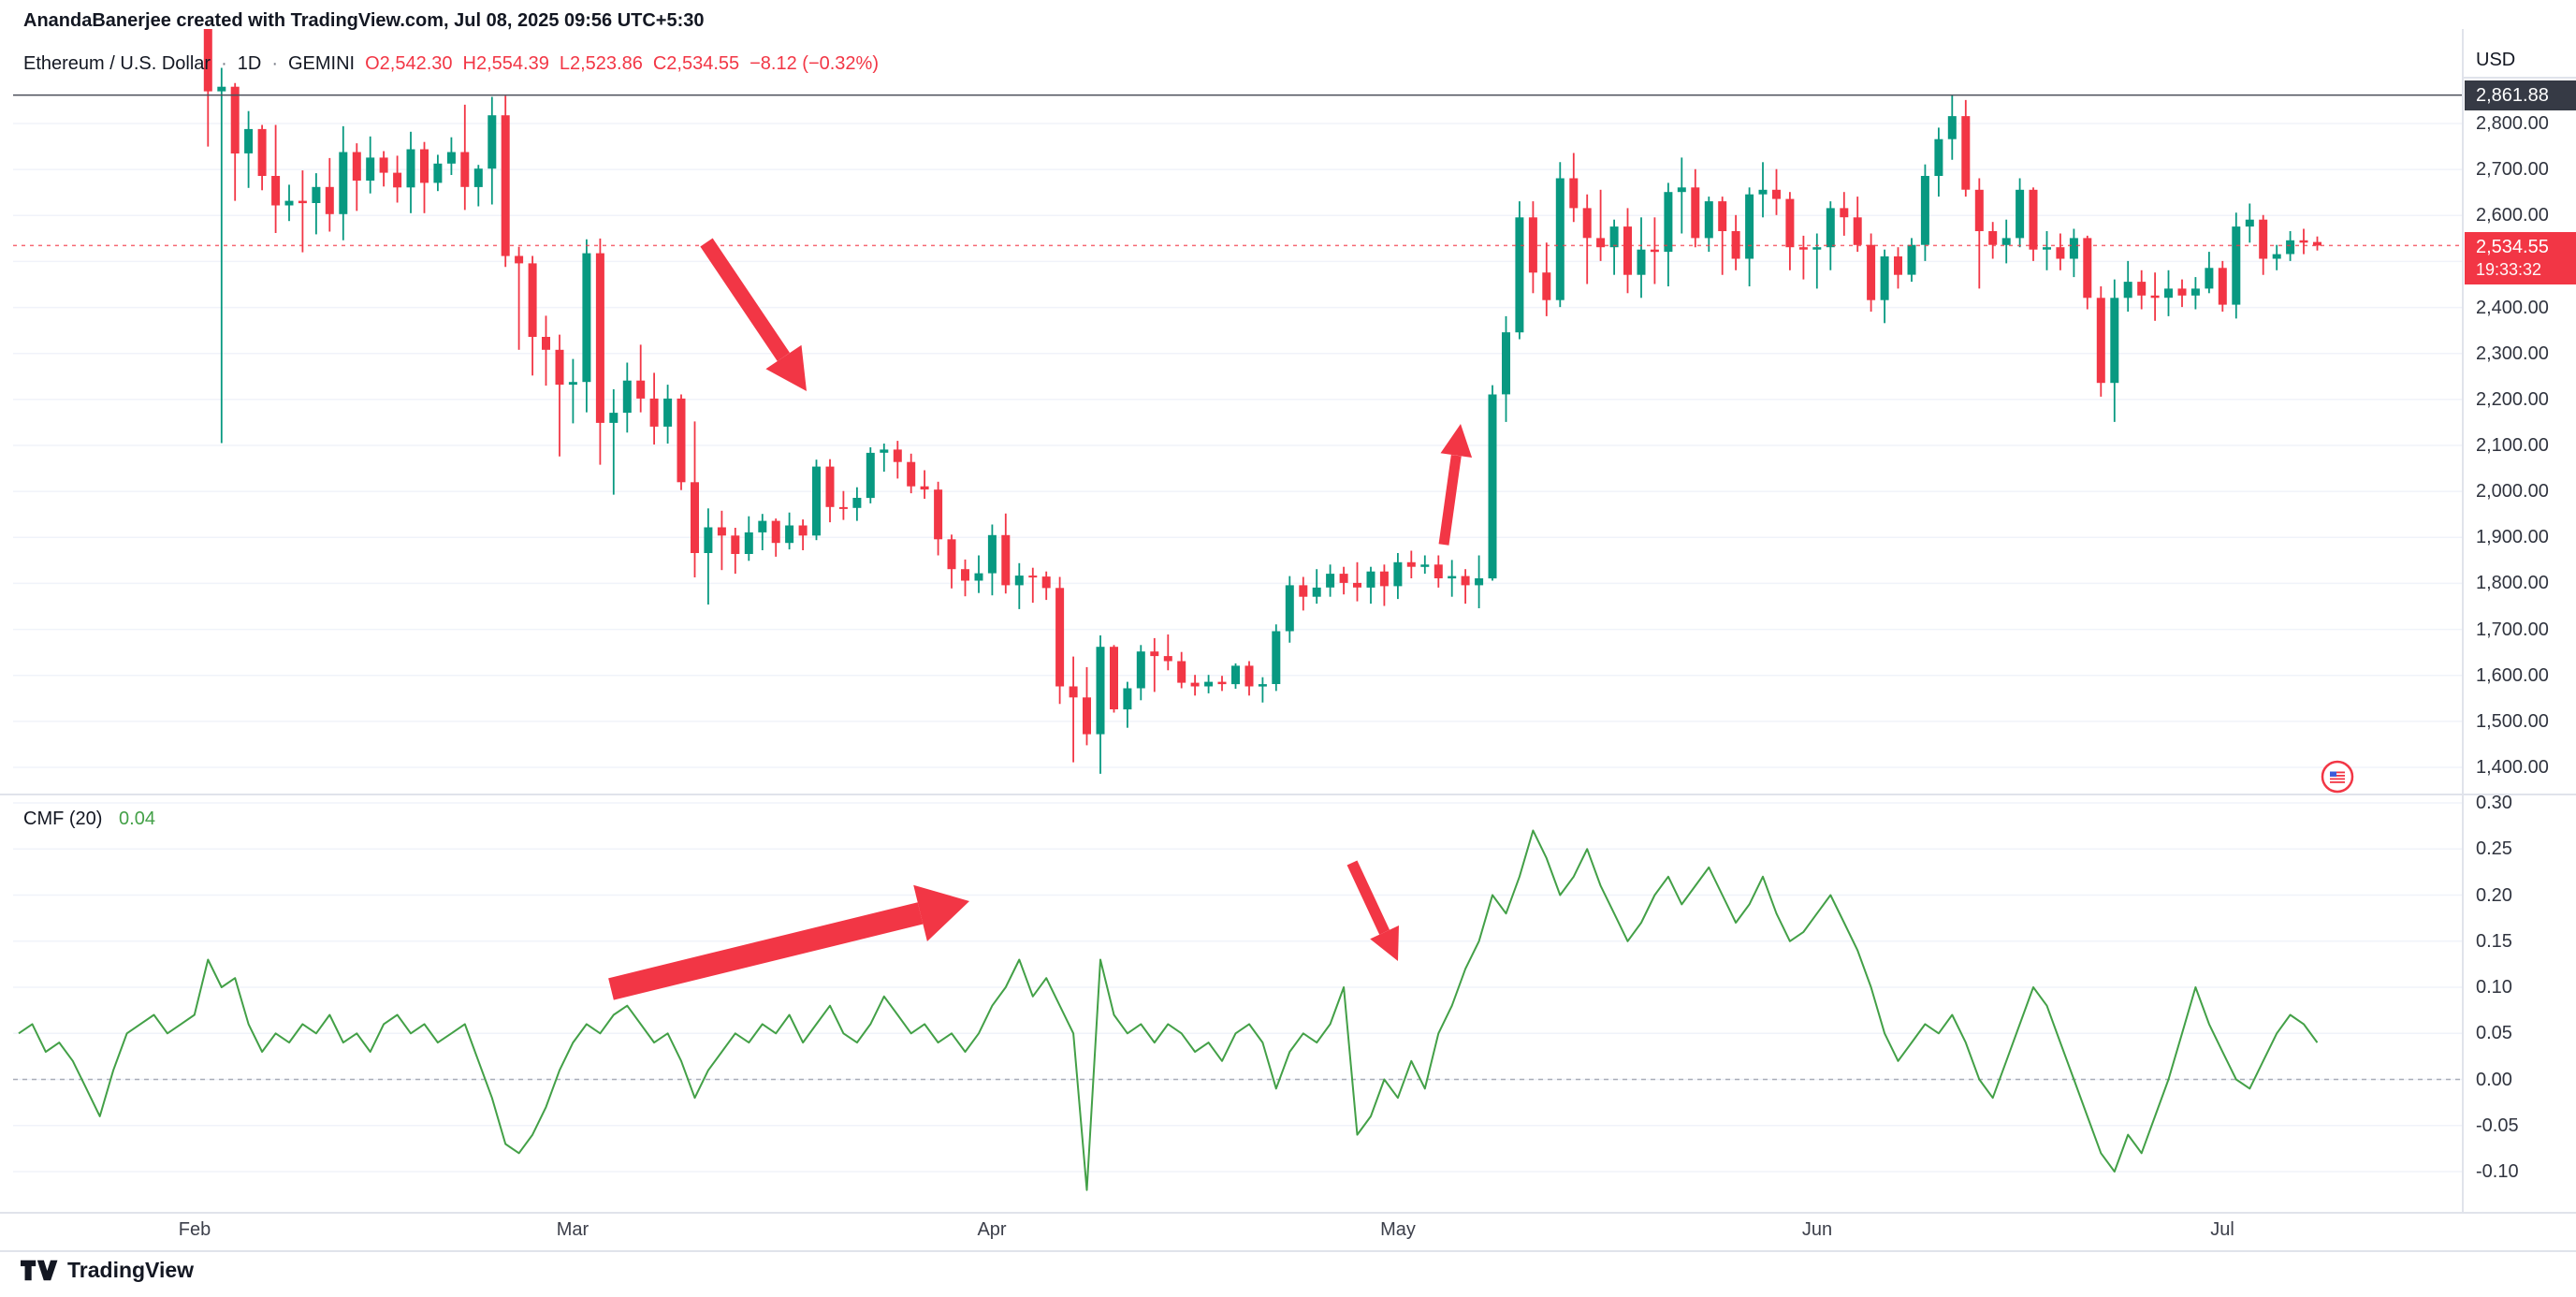 The height and width of the screenshot is (1297, 2576). I want to click on interval-label: 1D, so click(249, 64).